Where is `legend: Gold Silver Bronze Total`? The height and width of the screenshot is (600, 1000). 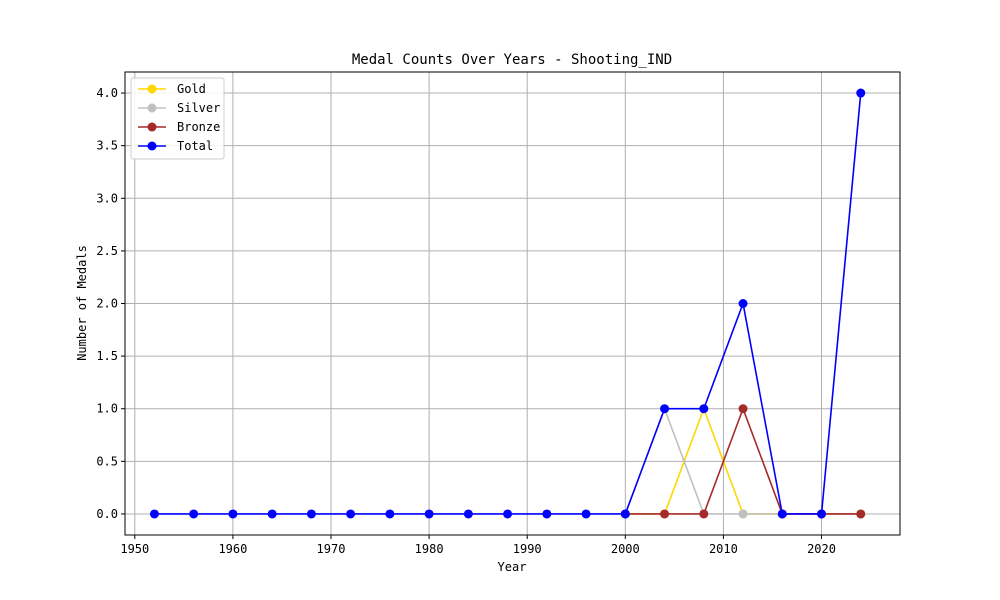 legend: Gold Silver Bronze Total is located at coordinates (177, 118).